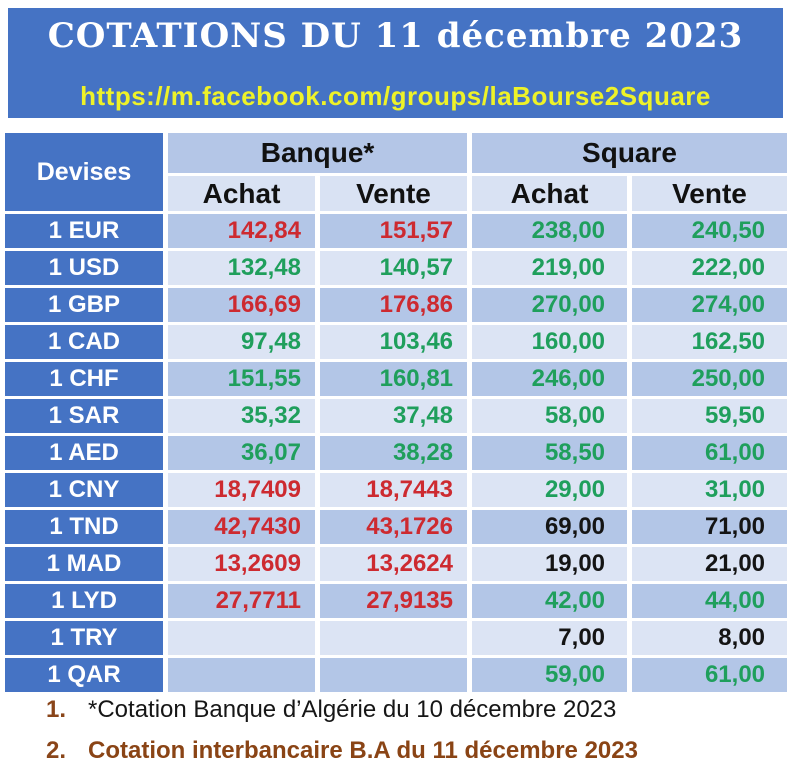 Image resolution: width=792 pixels, height=778 pixels. I want to click on rate-value: 166,69, so click(241, 305).